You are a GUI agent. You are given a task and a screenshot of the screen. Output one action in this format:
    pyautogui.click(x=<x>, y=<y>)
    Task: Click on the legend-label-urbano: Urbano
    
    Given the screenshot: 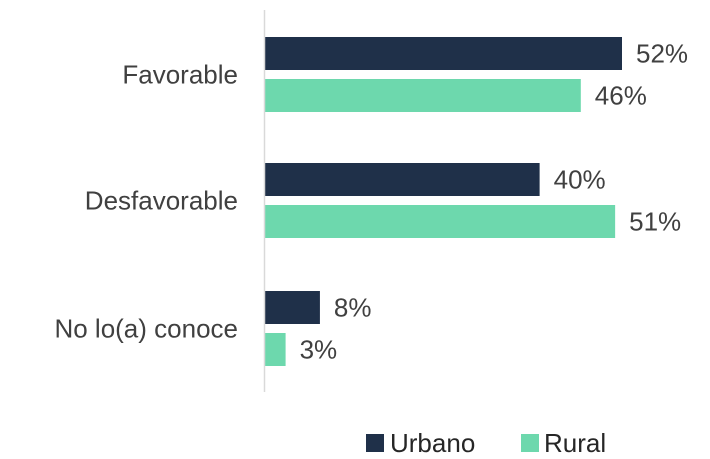 What is the action you would take?
    pyautogui.click(x=432, y=443)
    